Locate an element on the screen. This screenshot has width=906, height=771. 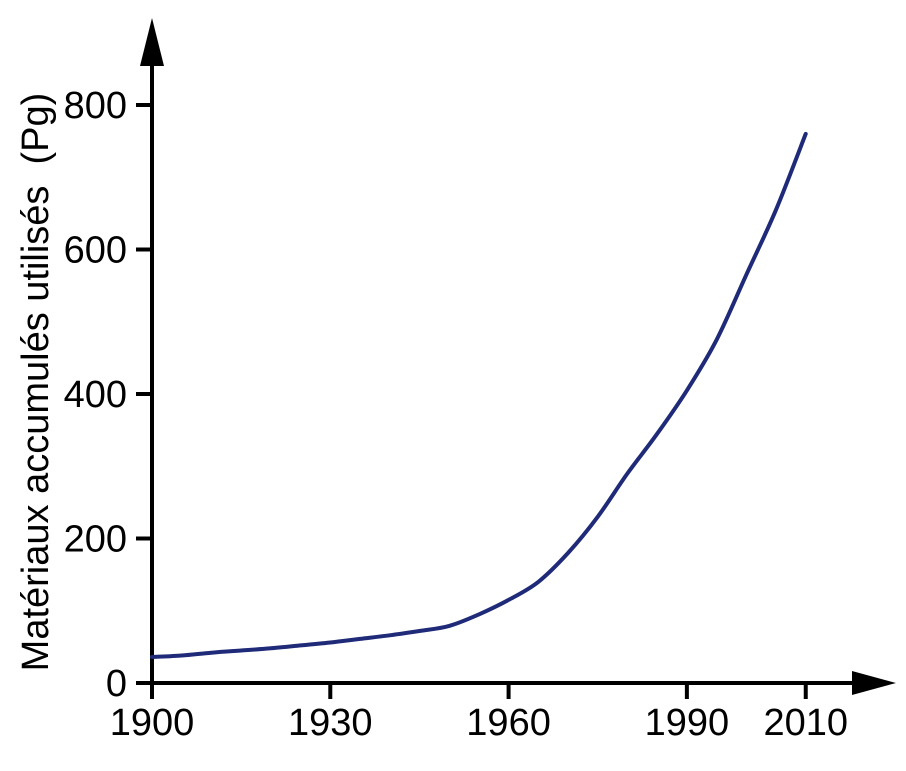
x-tick-label: 1990 is located at coordinates (687, 723).